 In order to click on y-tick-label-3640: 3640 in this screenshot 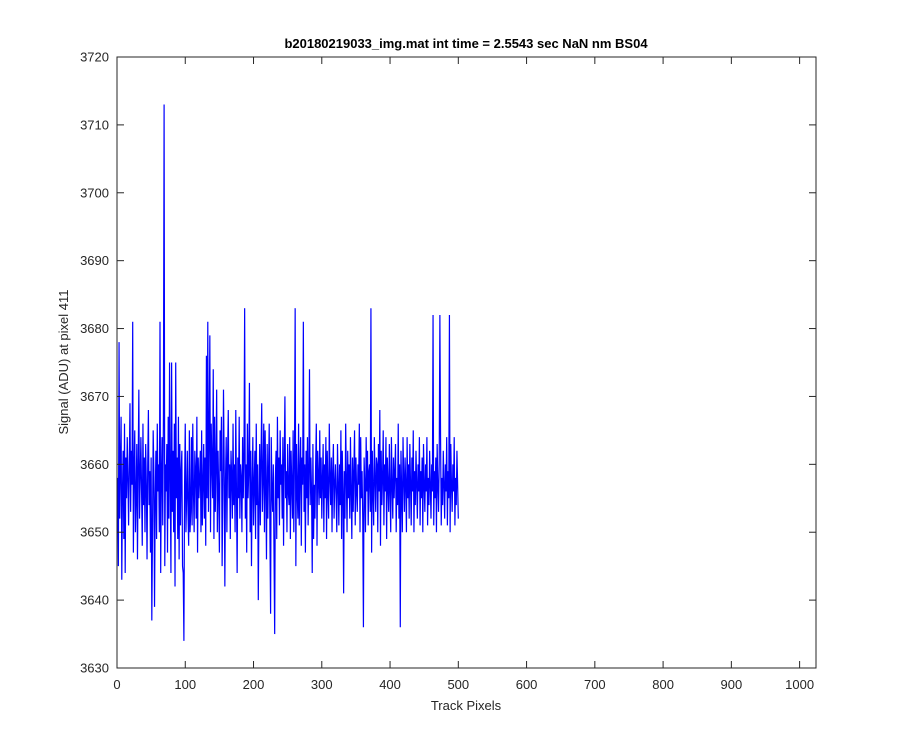, I will do `click(94, 600)`.